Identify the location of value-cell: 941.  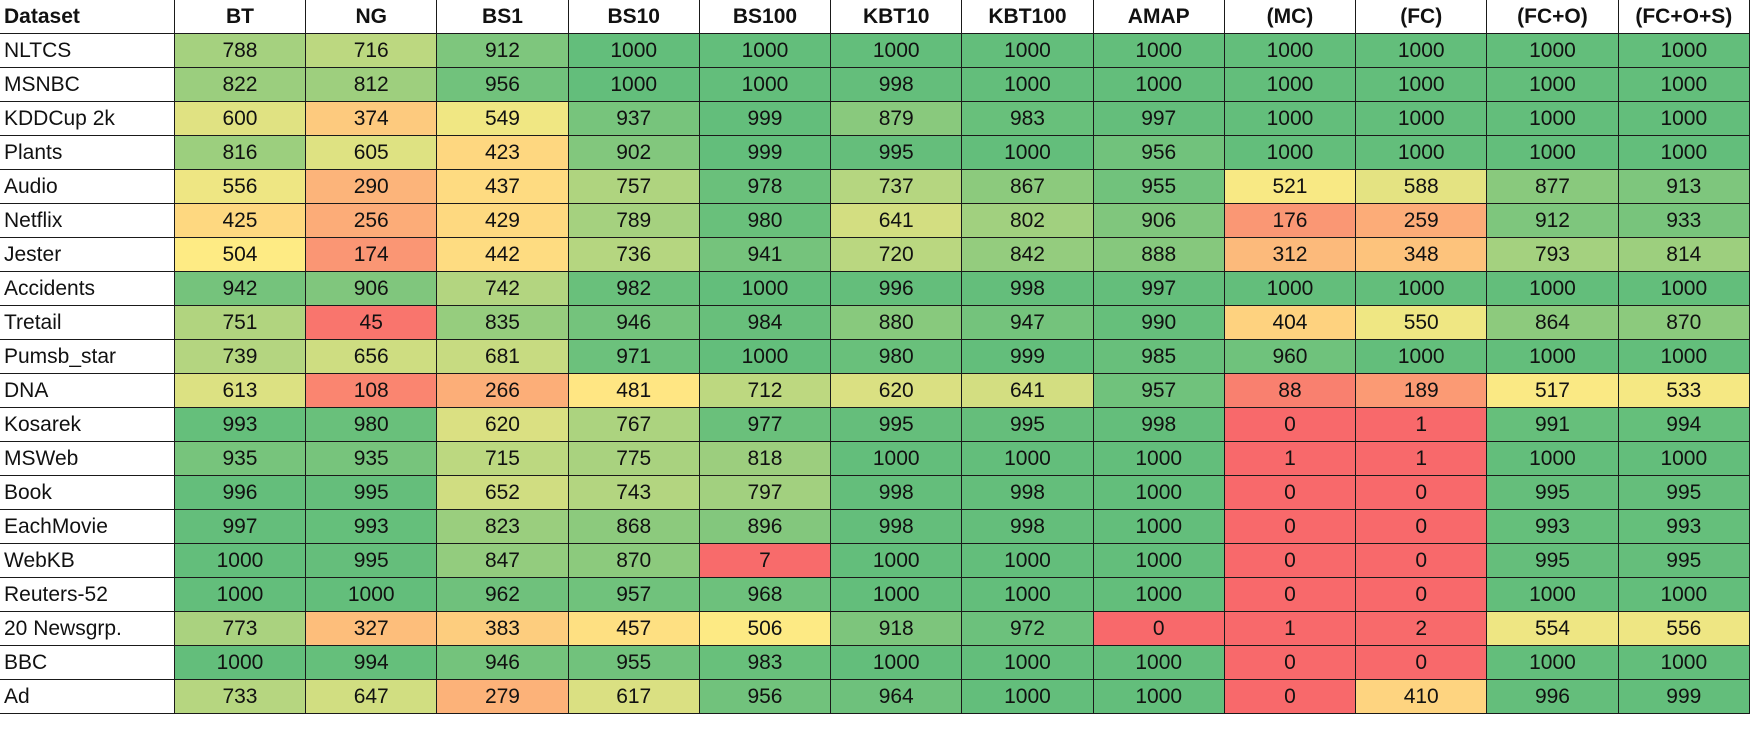
(765, 254).